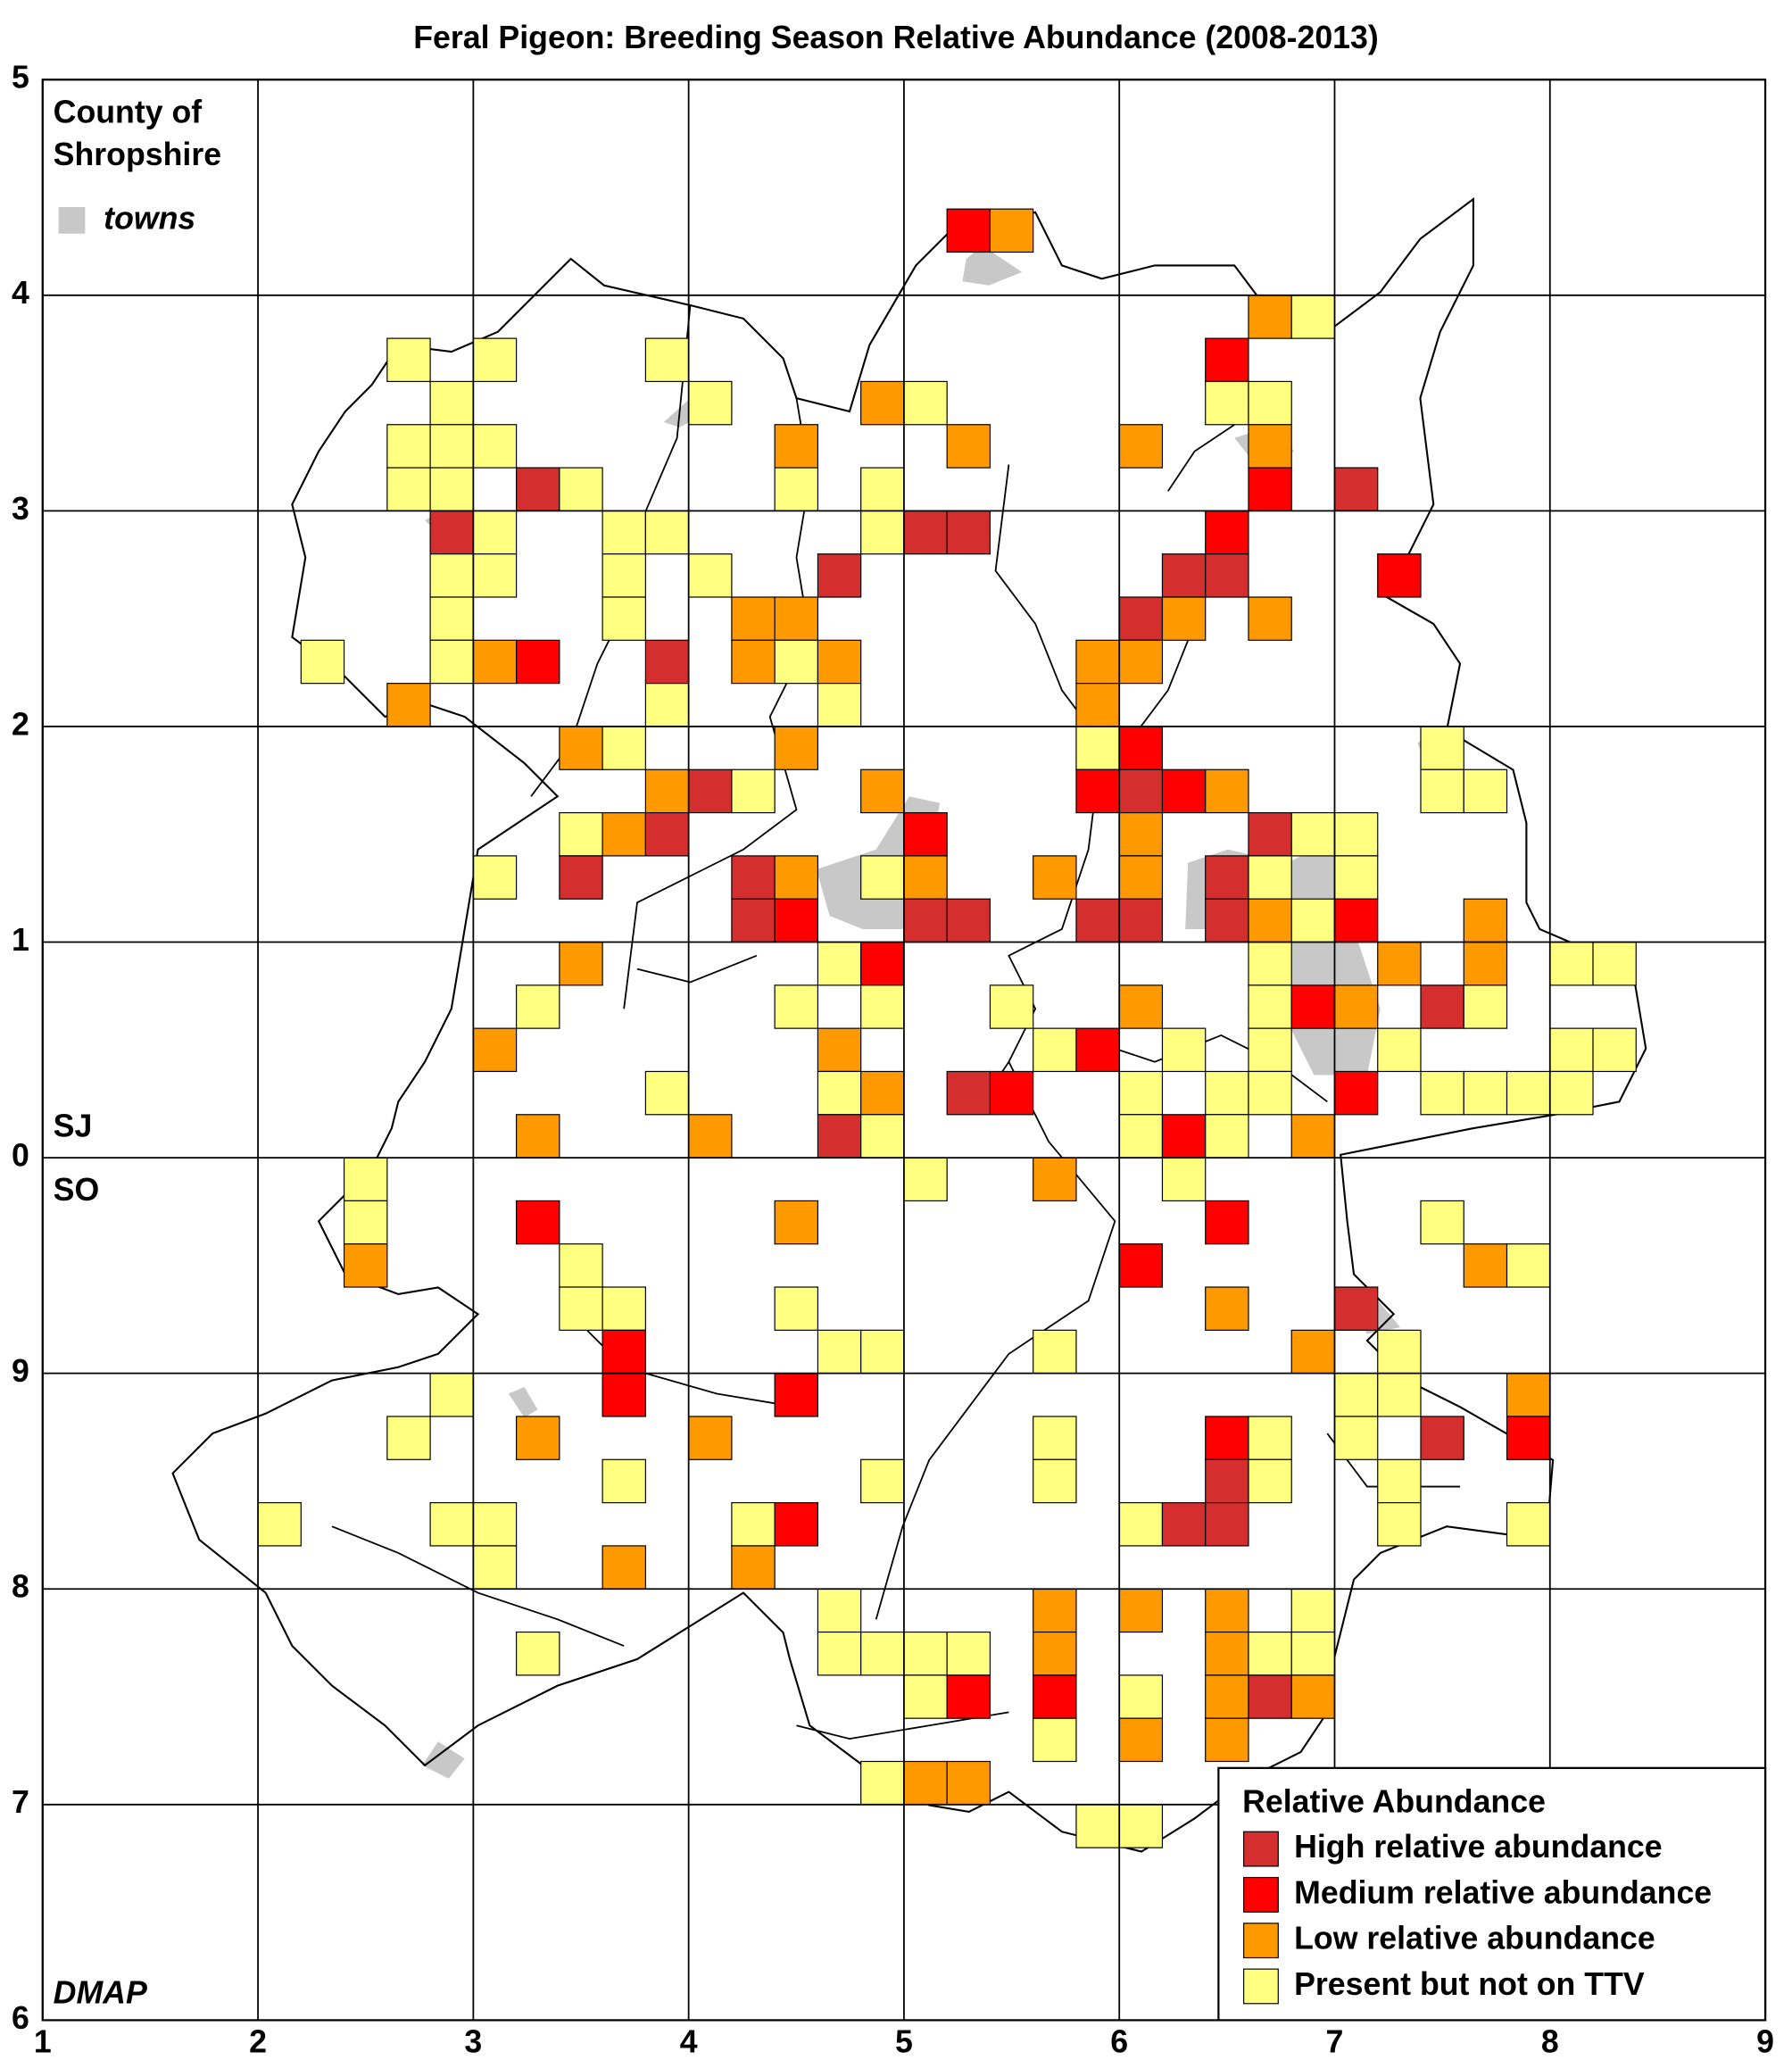 The height and width of the screenshot is (2060, 1792). Describe the element at coordinates (149, 218) in the screenshot. I see `towns-label: towns` at that location.